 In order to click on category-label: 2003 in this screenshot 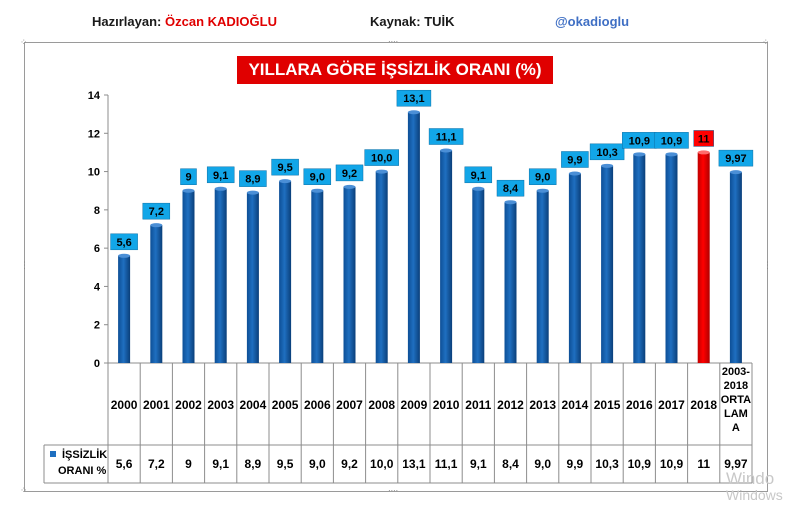, I will do `click(220, 405)`.